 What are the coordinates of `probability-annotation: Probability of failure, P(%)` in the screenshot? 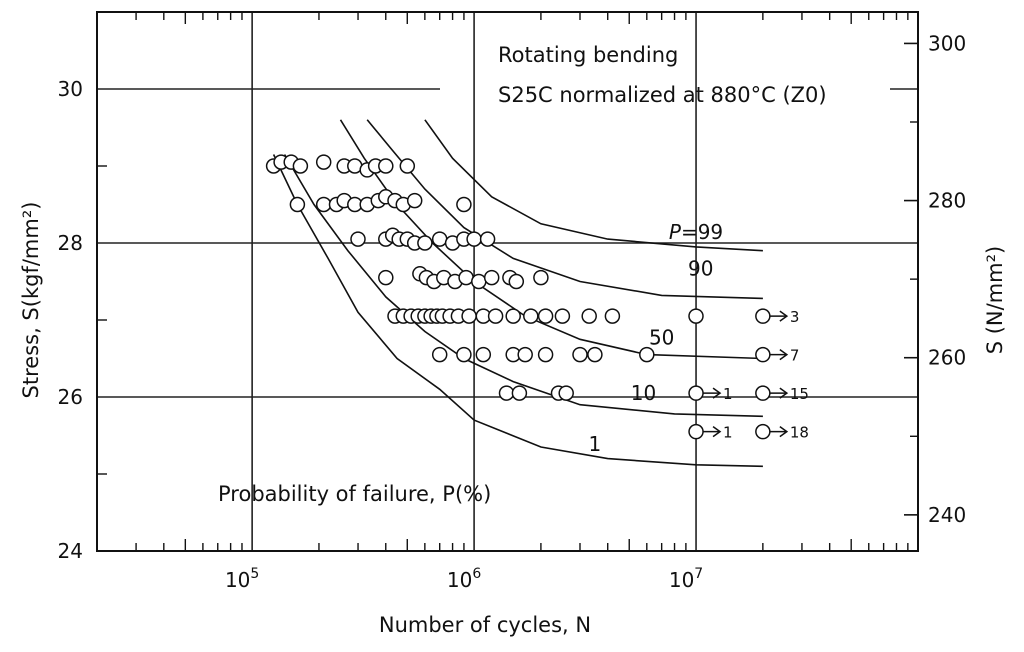 It's located at (354, 494).